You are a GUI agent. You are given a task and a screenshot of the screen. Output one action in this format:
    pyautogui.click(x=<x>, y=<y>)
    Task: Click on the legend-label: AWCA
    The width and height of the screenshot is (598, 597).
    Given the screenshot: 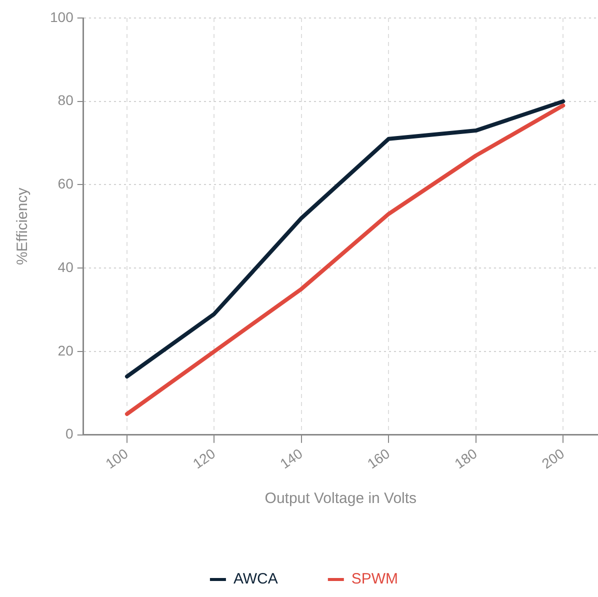 What is the action you would take?
    pyautogui.click(x=255, y=579)
    